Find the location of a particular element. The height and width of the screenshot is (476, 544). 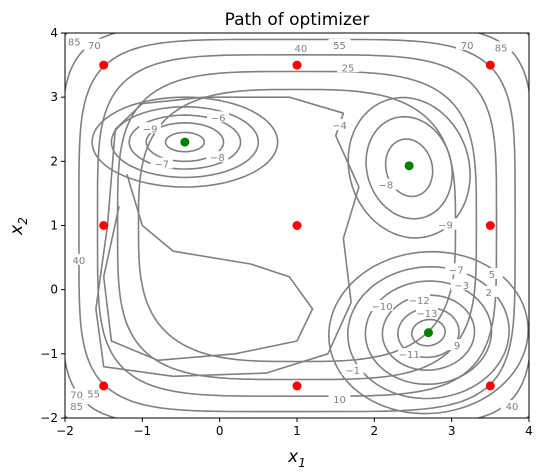

y-axis-label-base: x is located at coordinates (17, 230).